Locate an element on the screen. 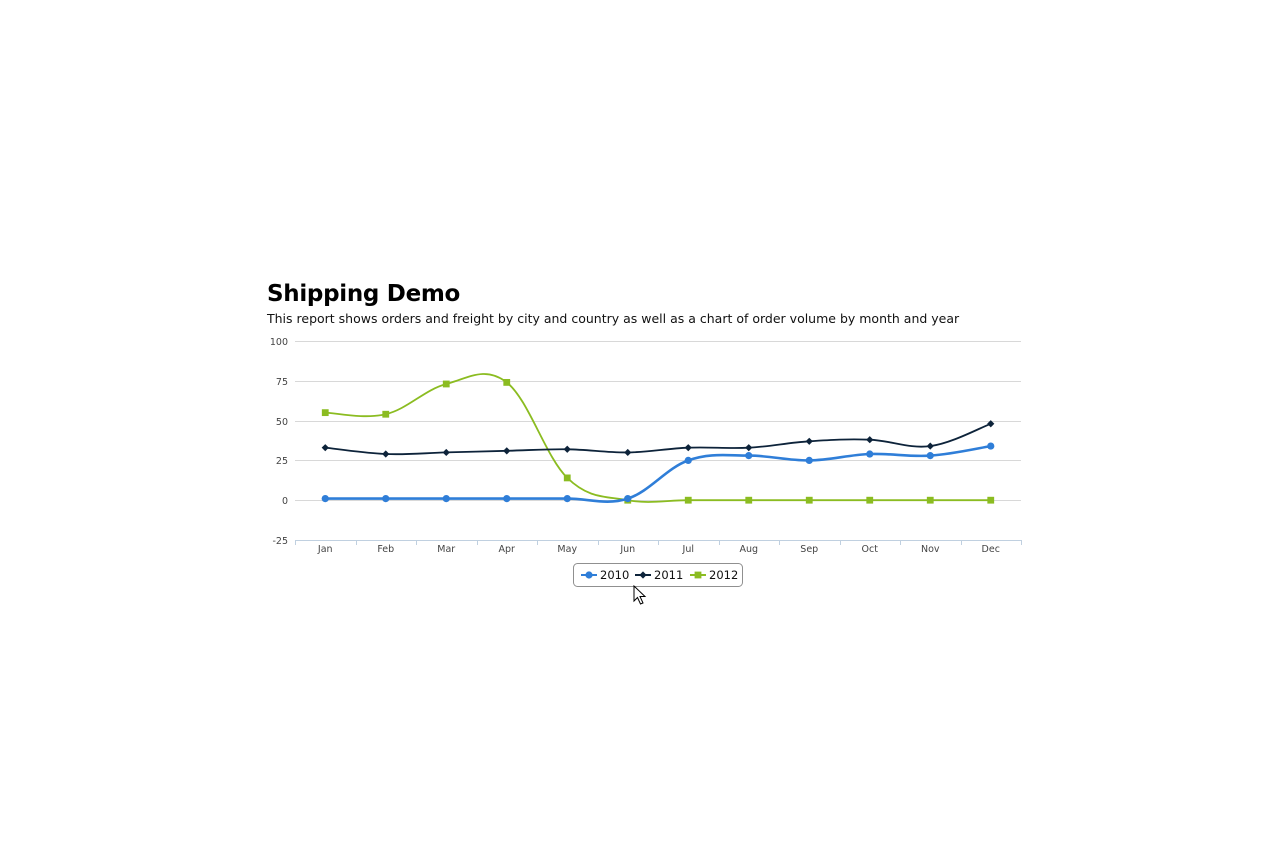 Image resolution: width=1280 pixels, height=853 pixels. x-tick-label: Jan is located at coordinates (325, 549).